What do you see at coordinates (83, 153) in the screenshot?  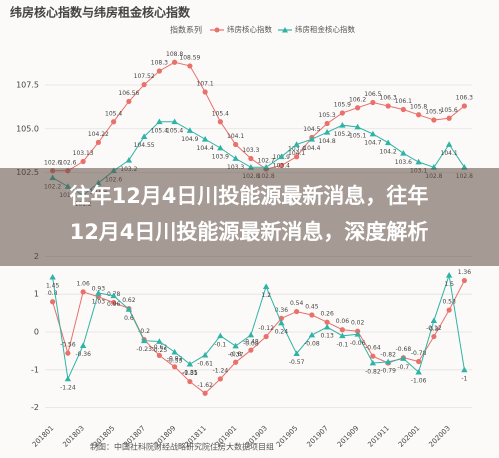 I see `data-label: 103.13` at bounding box center [83, 153].